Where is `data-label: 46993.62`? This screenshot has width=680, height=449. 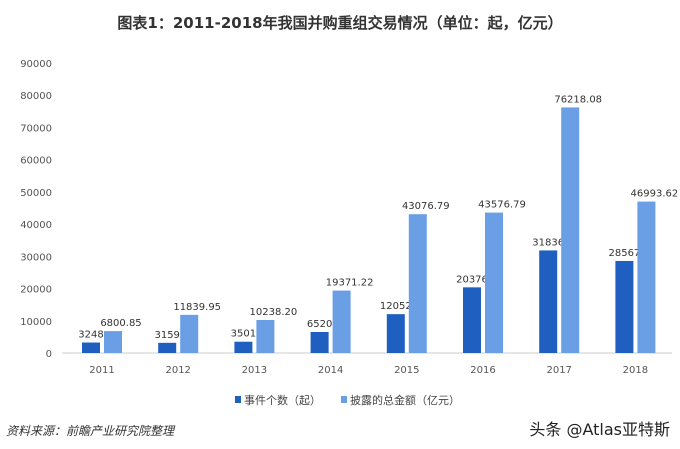
data-label: 46993.62 is located at coordinates (655, 194).